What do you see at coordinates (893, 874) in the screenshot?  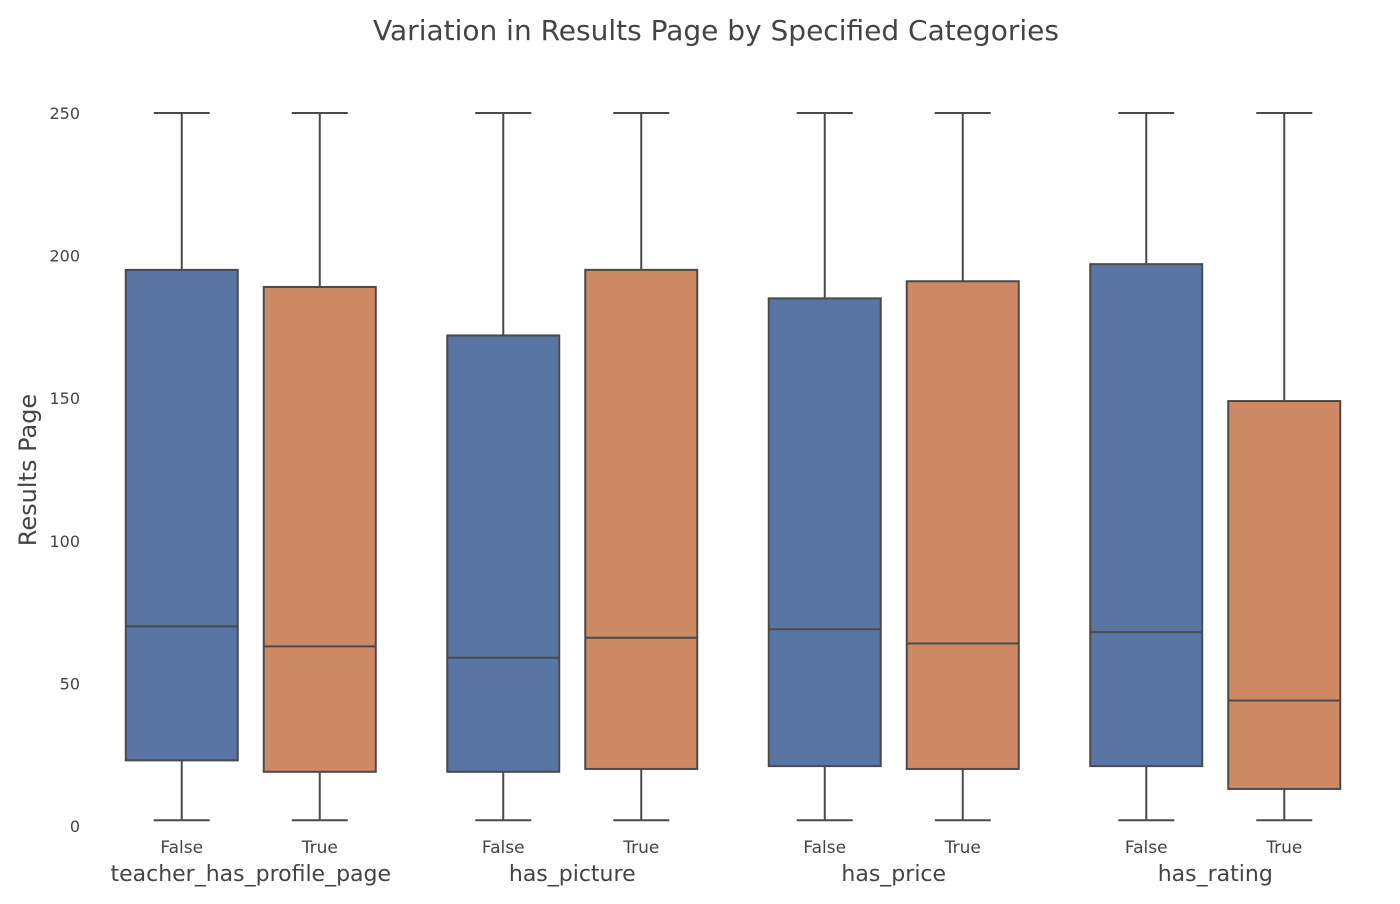 I see `group-label: has_price` at bounding box center [893, 874].